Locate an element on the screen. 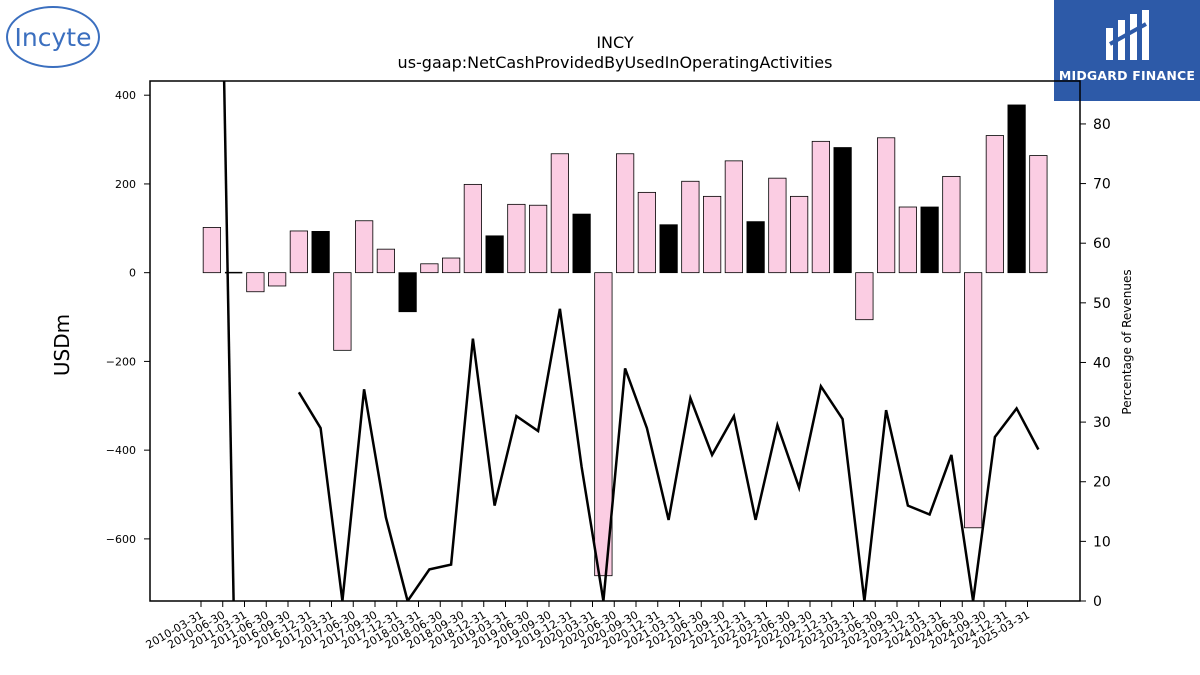 Image resolution: width=1200 pixels, height=675 pixels. y-tick-label: −600 is located at coordinates (121, 539).